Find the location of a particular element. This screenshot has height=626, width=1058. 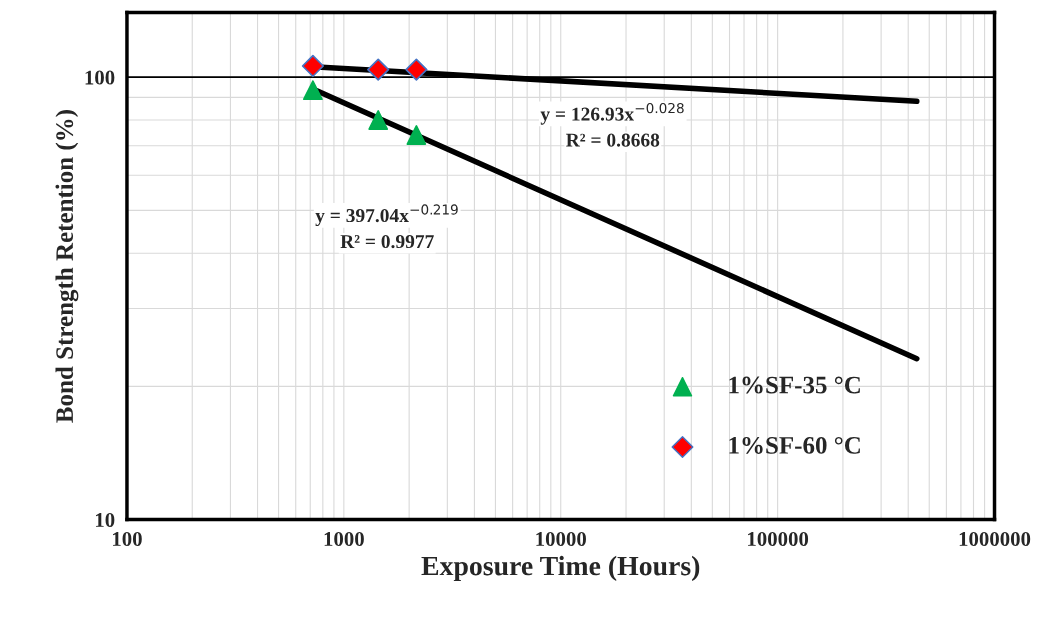

annotation: y = 126.93x$^{−0.028}$ is located at coordinates (612, 113).